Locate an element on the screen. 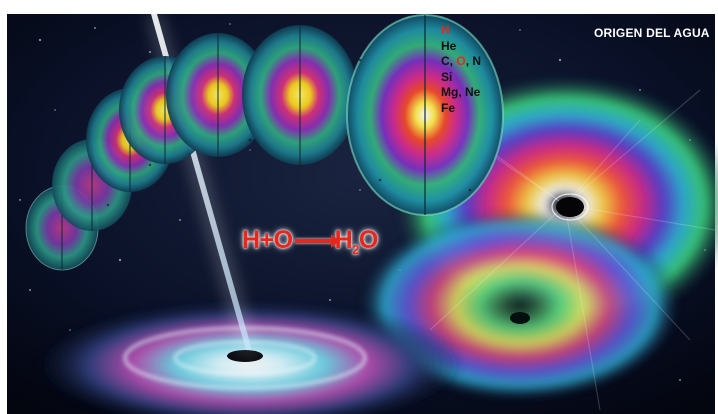 This screenshot has height=414, width=718. element-layer-label-cno: C, O, N is located at coordinates (461, 62).